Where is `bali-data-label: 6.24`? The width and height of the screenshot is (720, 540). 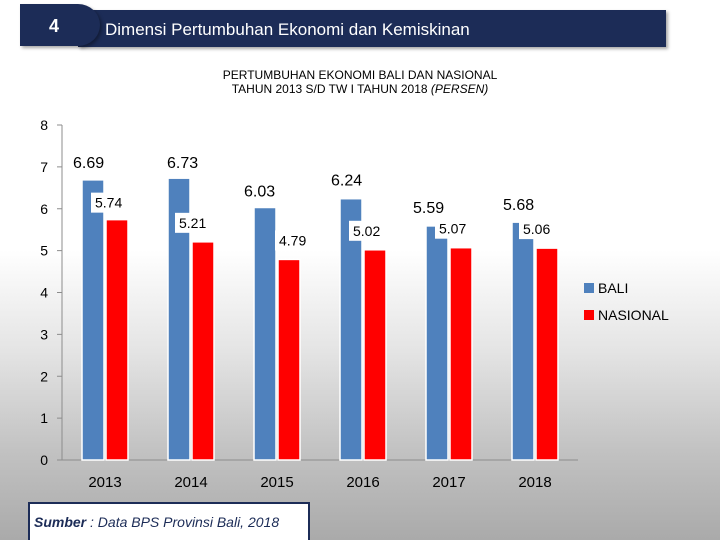 bali-data-label: 6.24 is located at coordinates (346, 181).